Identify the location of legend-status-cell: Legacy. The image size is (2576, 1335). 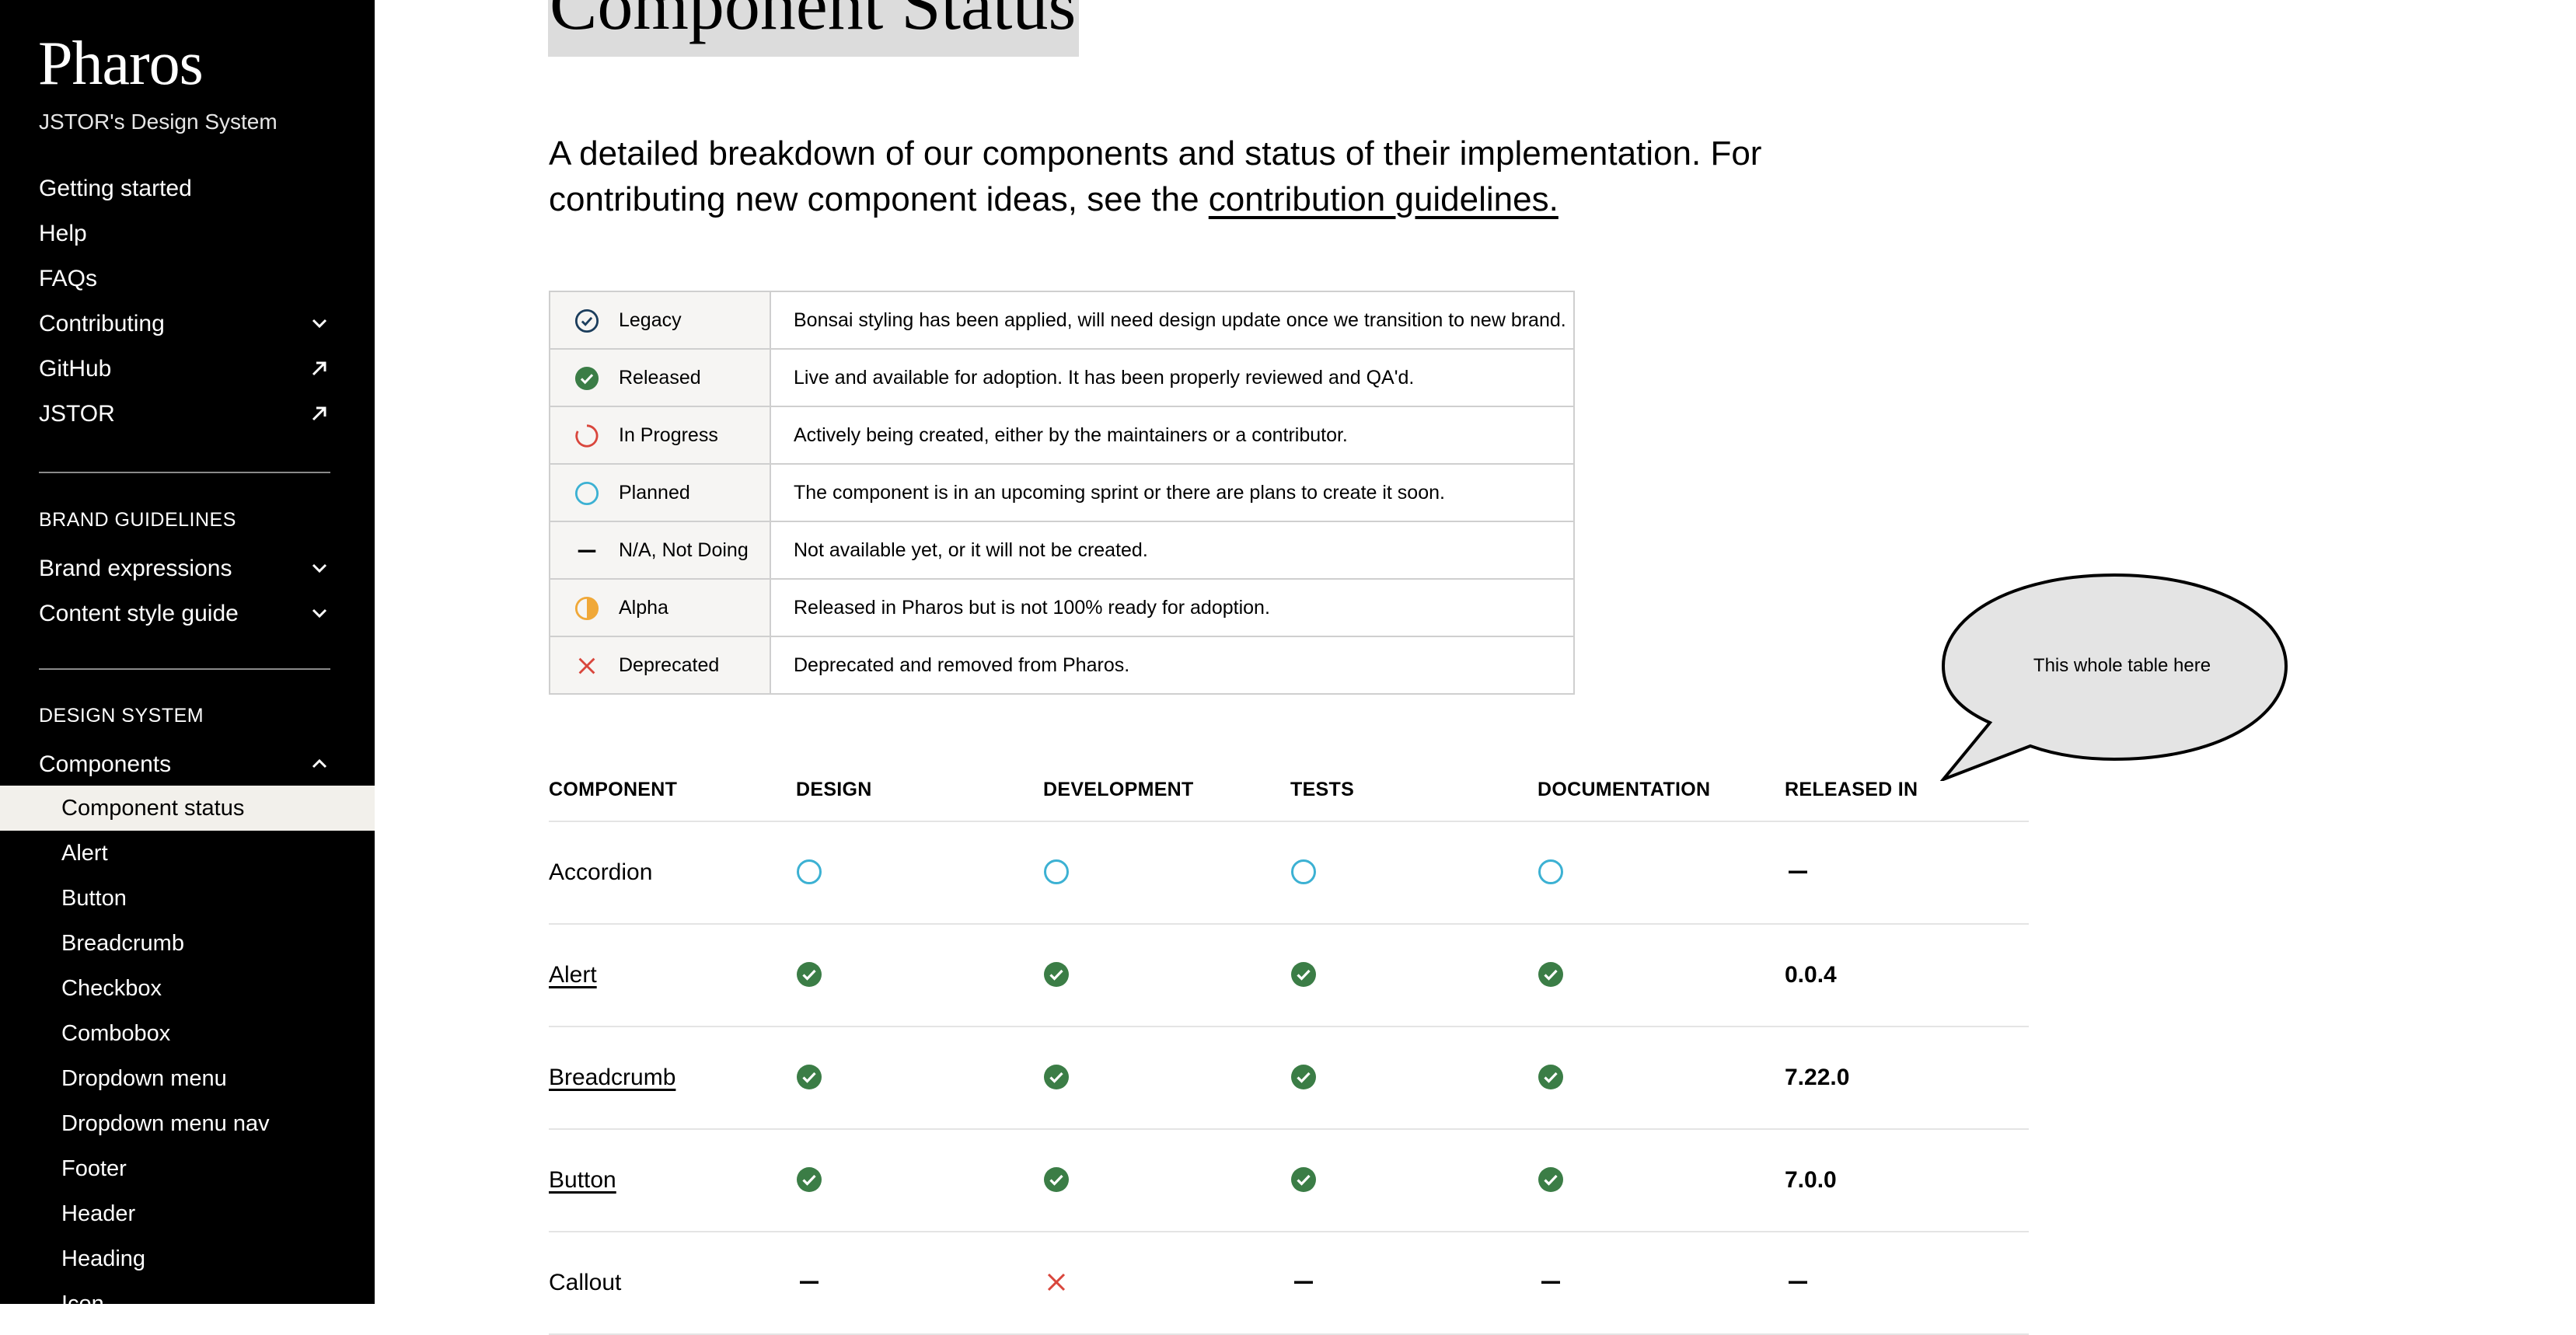
(661, 320).